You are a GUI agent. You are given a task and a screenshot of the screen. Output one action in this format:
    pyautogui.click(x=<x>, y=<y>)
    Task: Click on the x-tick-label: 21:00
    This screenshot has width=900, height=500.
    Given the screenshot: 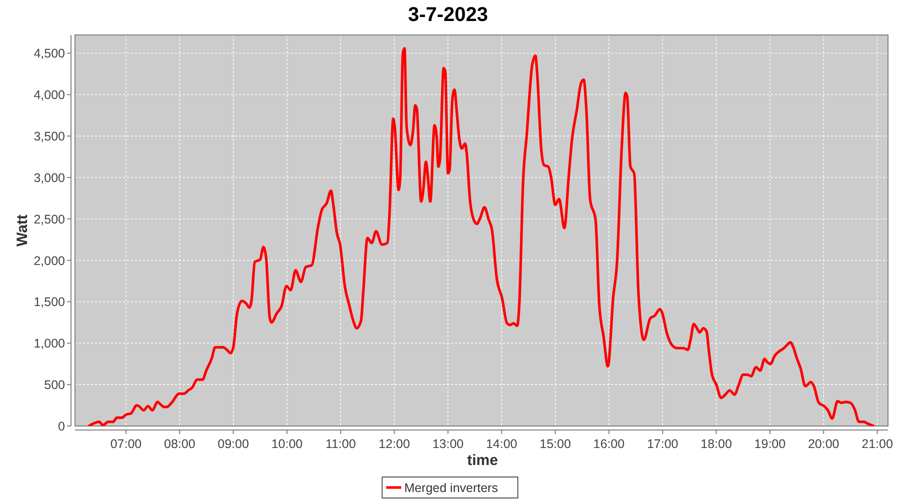 What is the action you would take?
    pyautogui.click(x=877, y=444)
    